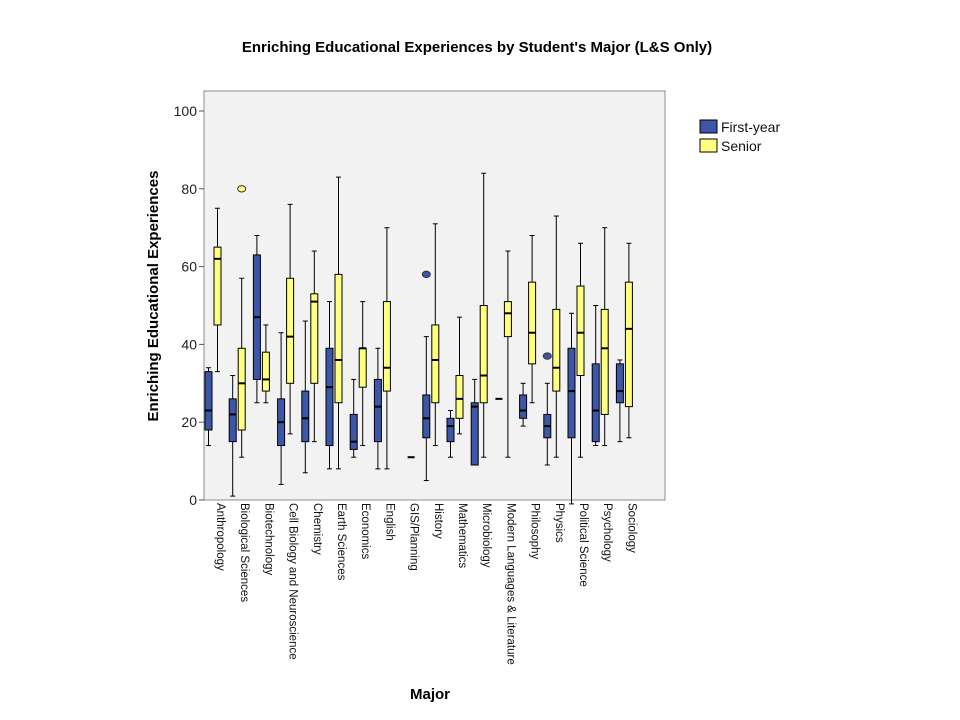 The width and height of the screenshot is (960, 720). I want to click on x-category-label: English, so click(389, 522).